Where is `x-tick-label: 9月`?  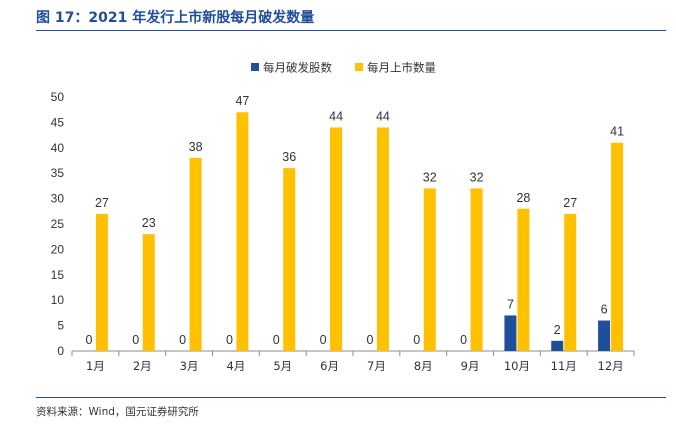 x-tick-label: 9月 is located at coordinates (470, 366).